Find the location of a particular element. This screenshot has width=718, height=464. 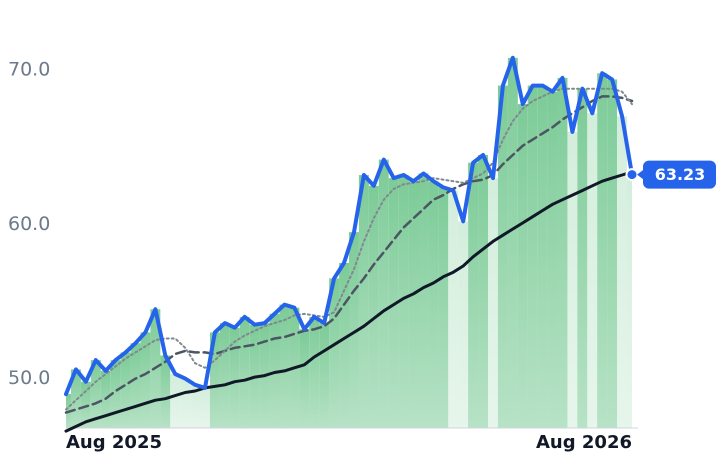

x-tick-label: Aug 2025 is located at coordinates (114, 442).